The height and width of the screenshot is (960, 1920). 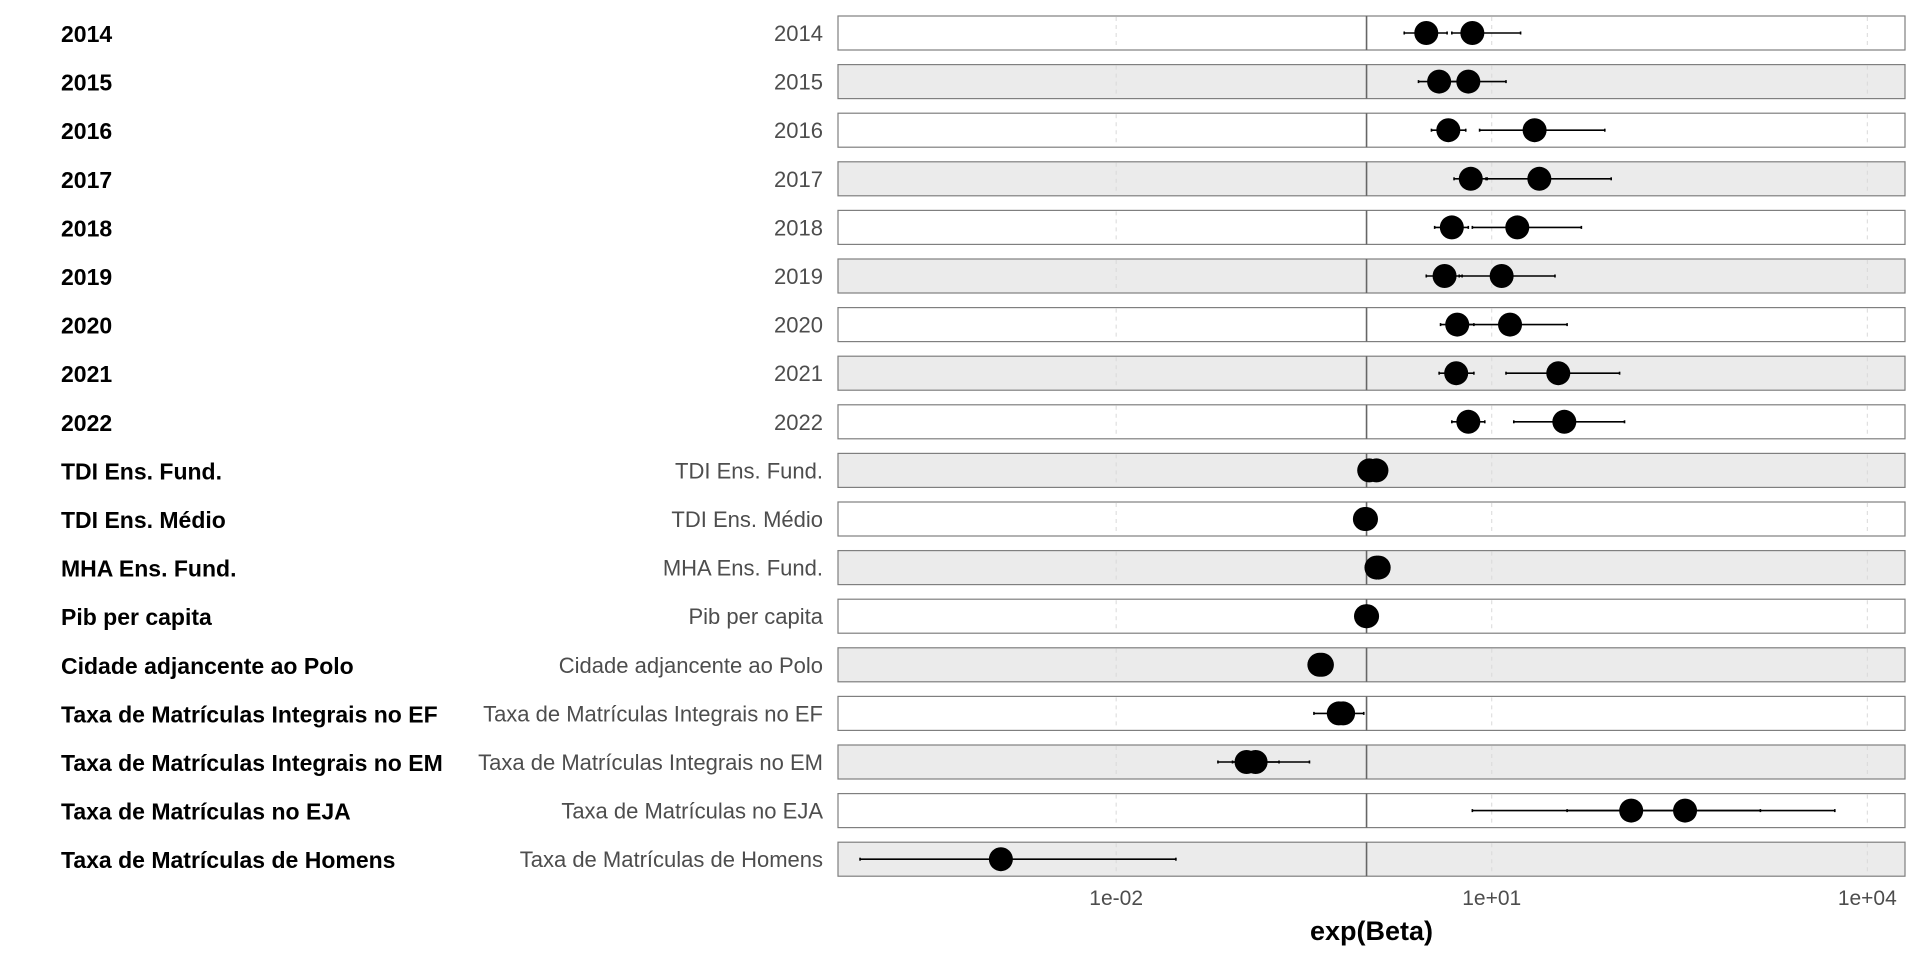 I want to click on x-tick-label: 1e+04, so click(x=1867, y=898).